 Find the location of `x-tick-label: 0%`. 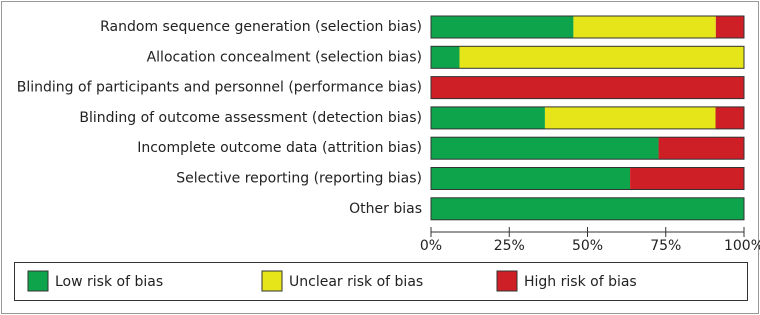

x-tick-label: 0% is located at coordinates (431, 246).